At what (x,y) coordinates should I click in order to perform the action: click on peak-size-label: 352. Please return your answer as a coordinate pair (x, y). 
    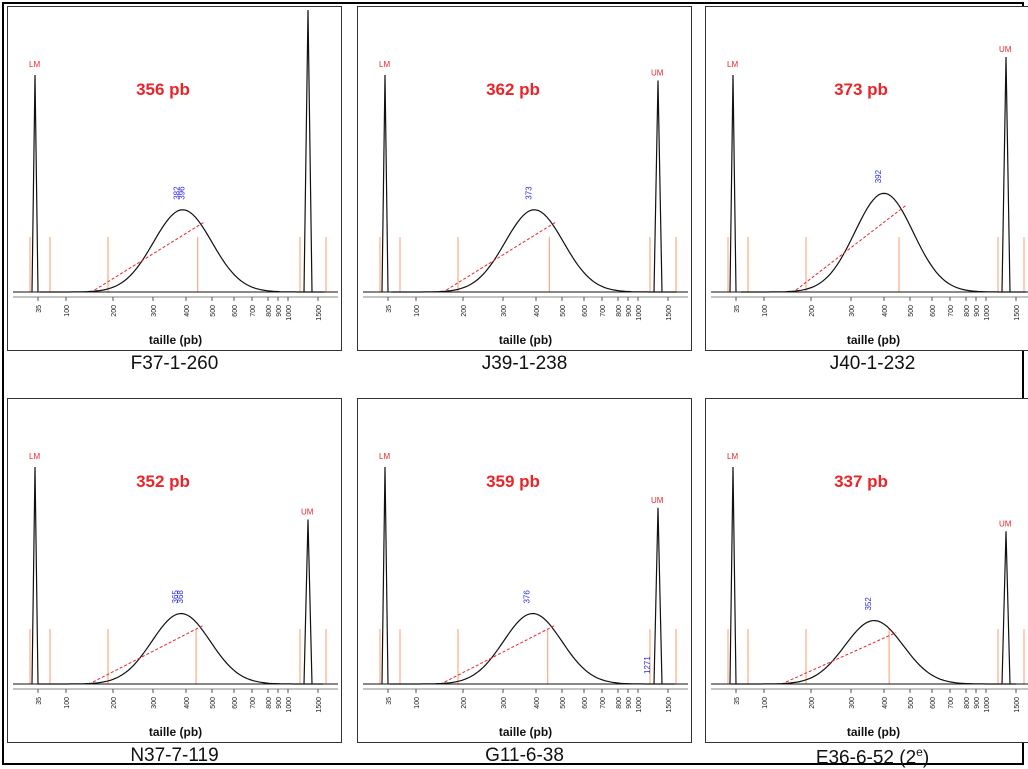
    Looking at the image, I should click on (868, 604).